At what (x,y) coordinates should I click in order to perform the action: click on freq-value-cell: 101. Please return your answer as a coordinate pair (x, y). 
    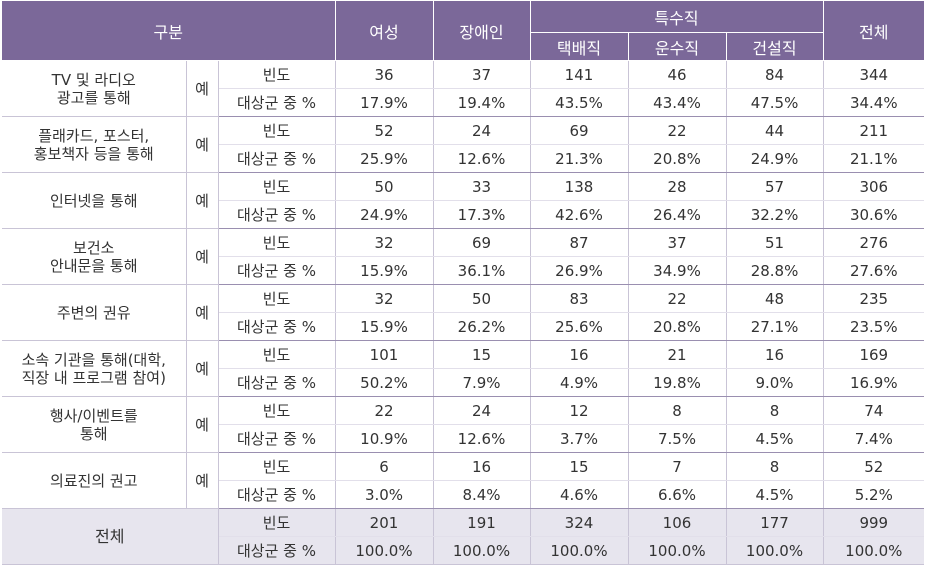
    Looking at the image, I should click on (384, 354).